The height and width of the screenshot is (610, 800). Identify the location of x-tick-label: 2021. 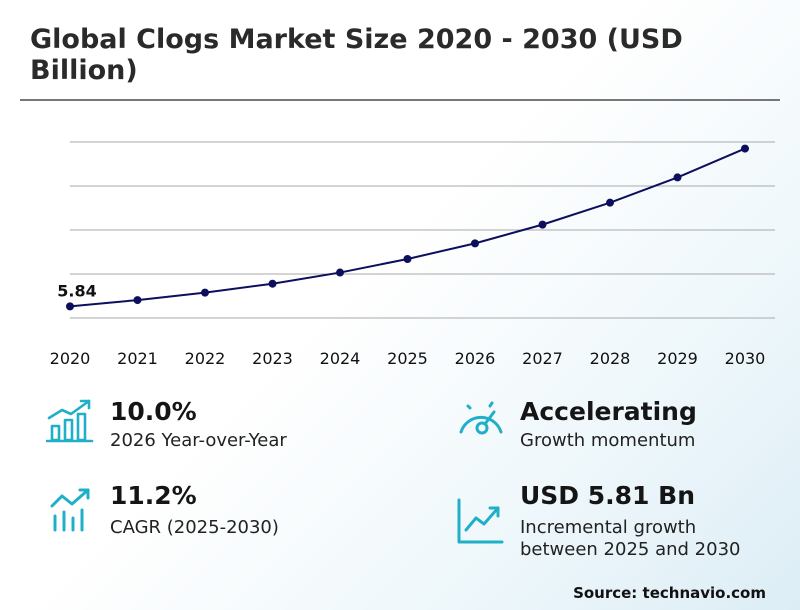
(137, 358).